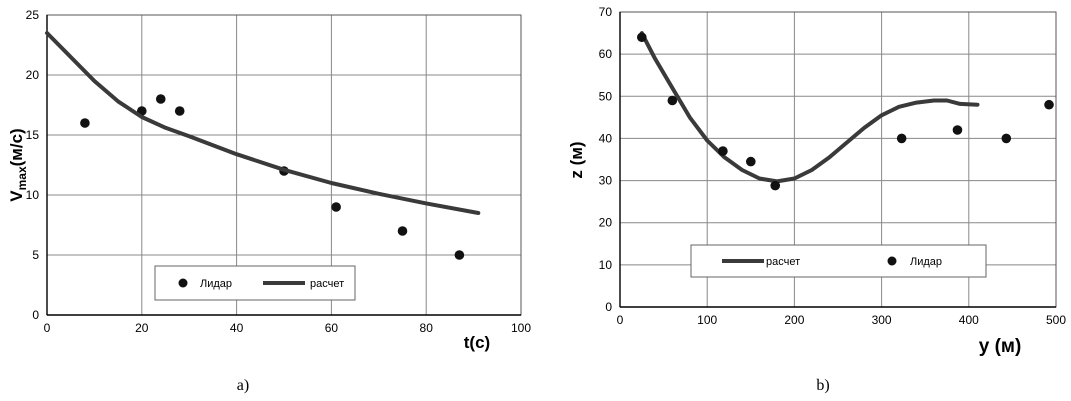 The height and width of the screenshot is (401, 1071). What do you see at coordinates (16, 147) in the screenshot?
I see `y-axis-label-a-unit: (м/с)` at bounding box center [16, 147].